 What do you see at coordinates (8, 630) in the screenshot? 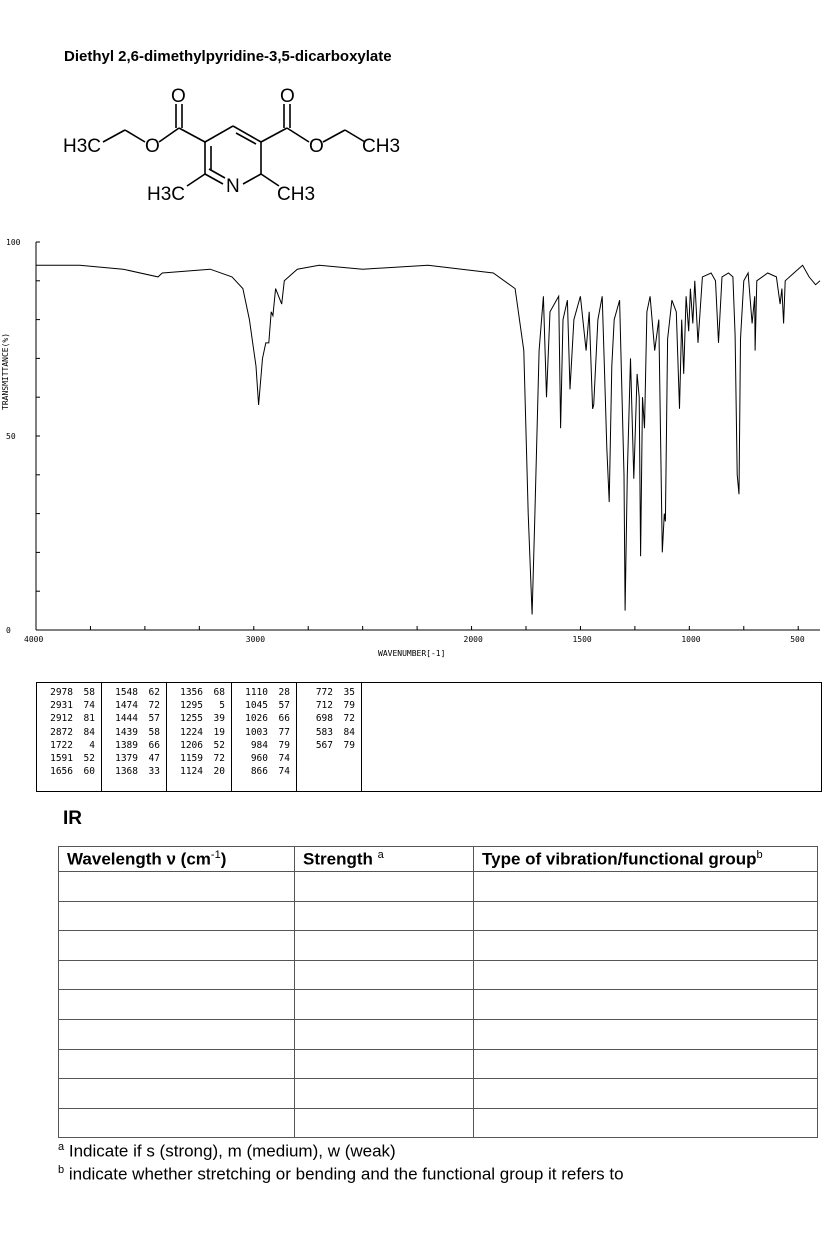
I see `y-tick-label: 0` at bounding box center [8, 630].